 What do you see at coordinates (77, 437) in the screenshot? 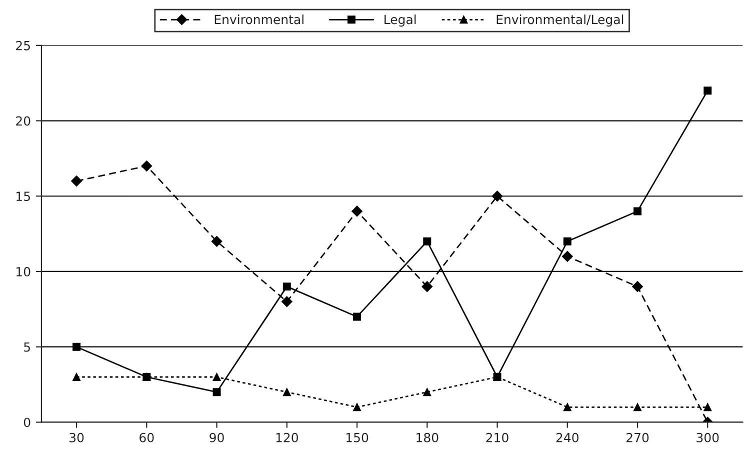
I see `x-tick-label: 30` at bounding box center [77, 437].